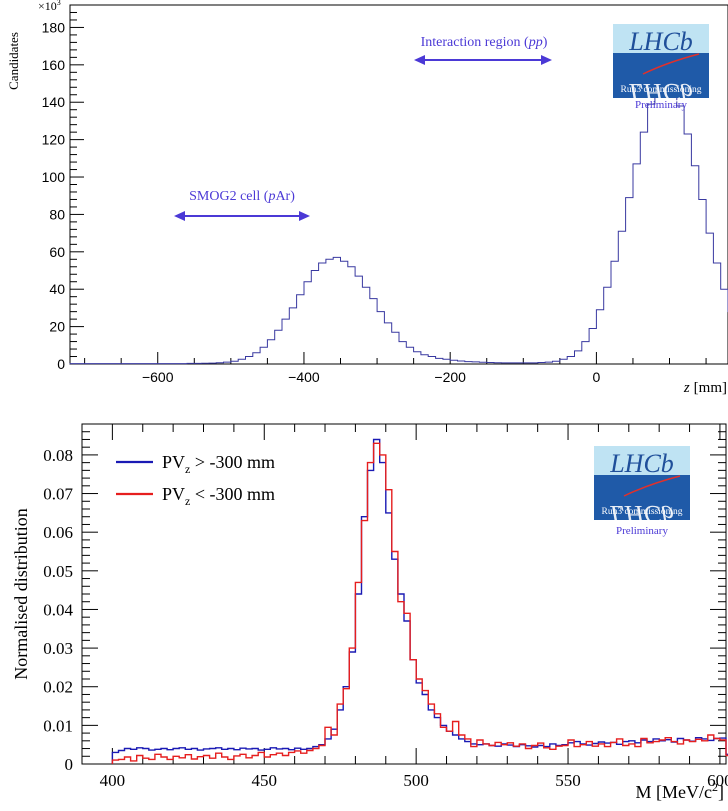 The width and height of the screenshot is (728, 811). I want to click on bottom-x-tick-label: 400, so click(113, 780).